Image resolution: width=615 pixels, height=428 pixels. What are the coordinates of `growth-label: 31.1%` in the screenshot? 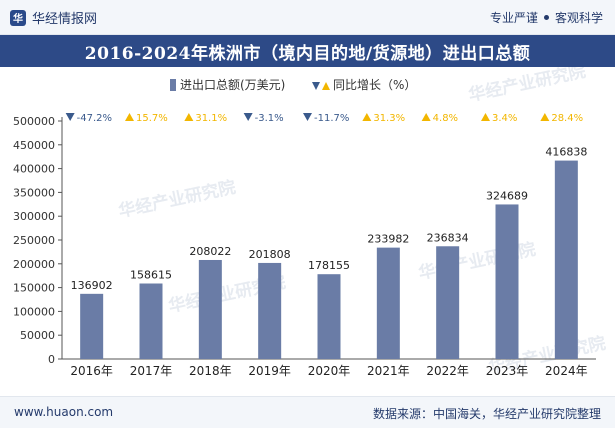 It's located at (211, 118).